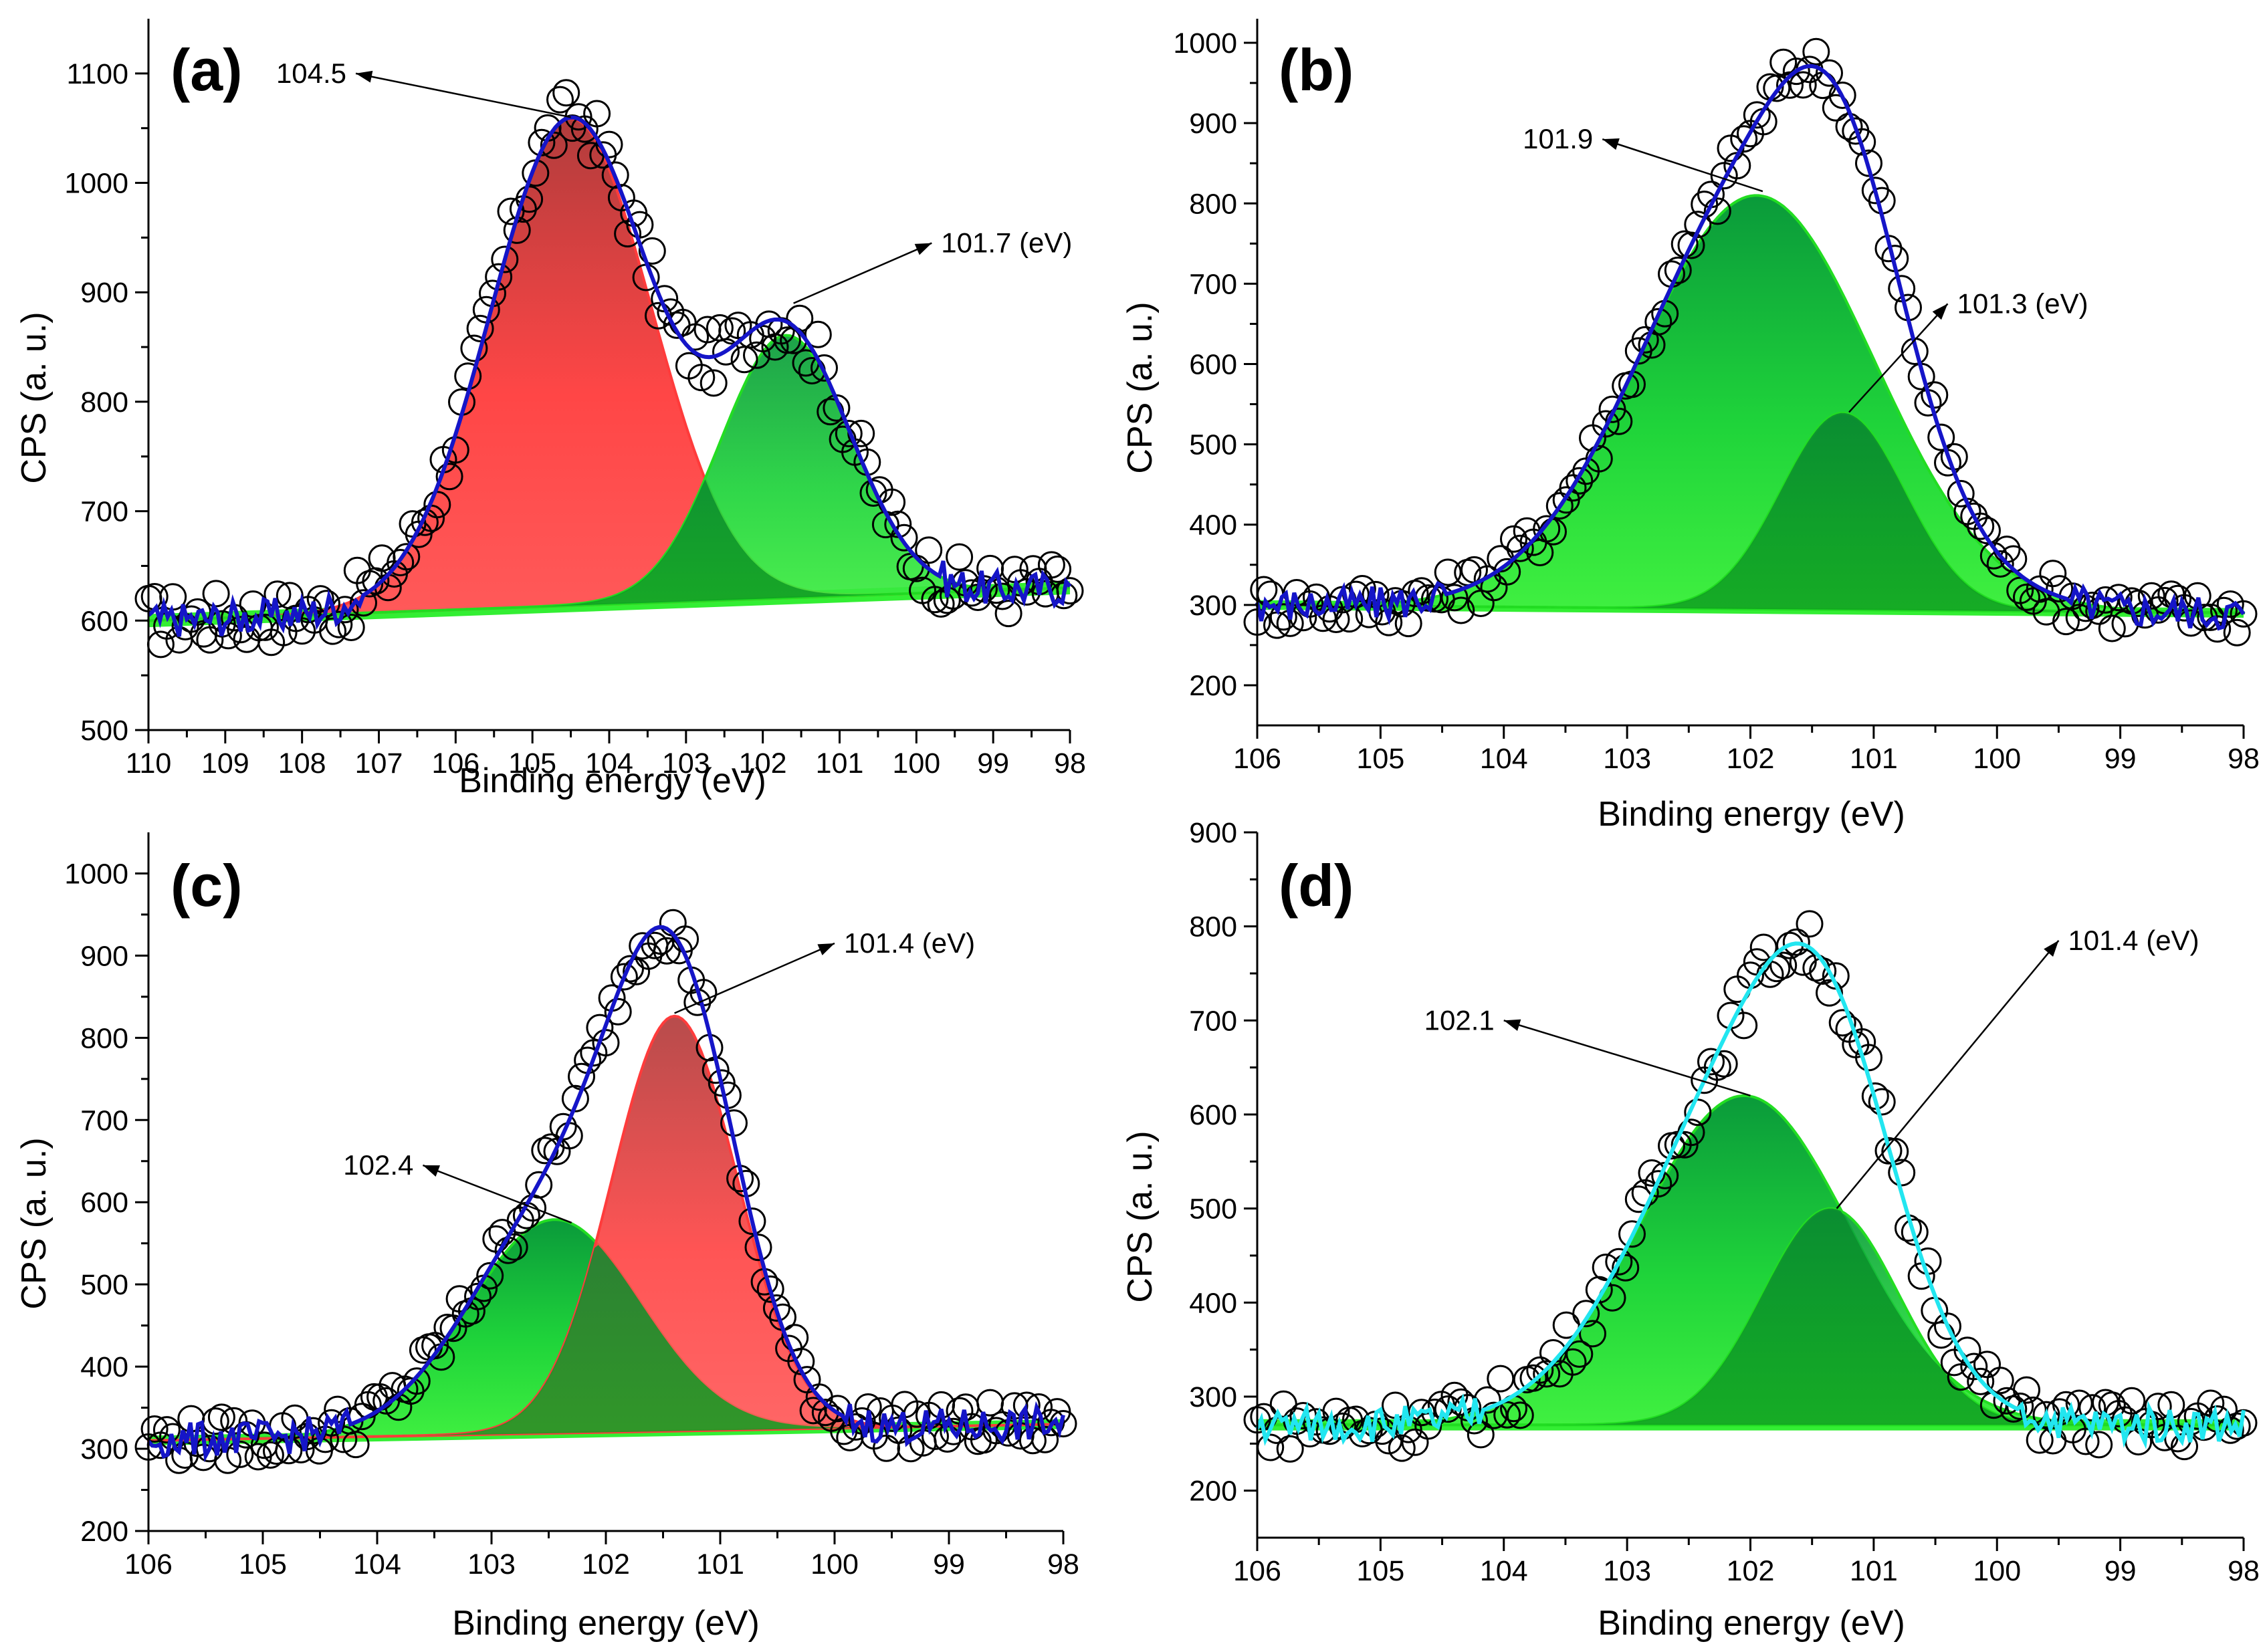 Image resolution: width=2267 pixels, height=1652 pixels. What do you see at coordinates (302, 764) in the screenshot?
I see `x-tick-label: 108` at bounding box center [302, 764].